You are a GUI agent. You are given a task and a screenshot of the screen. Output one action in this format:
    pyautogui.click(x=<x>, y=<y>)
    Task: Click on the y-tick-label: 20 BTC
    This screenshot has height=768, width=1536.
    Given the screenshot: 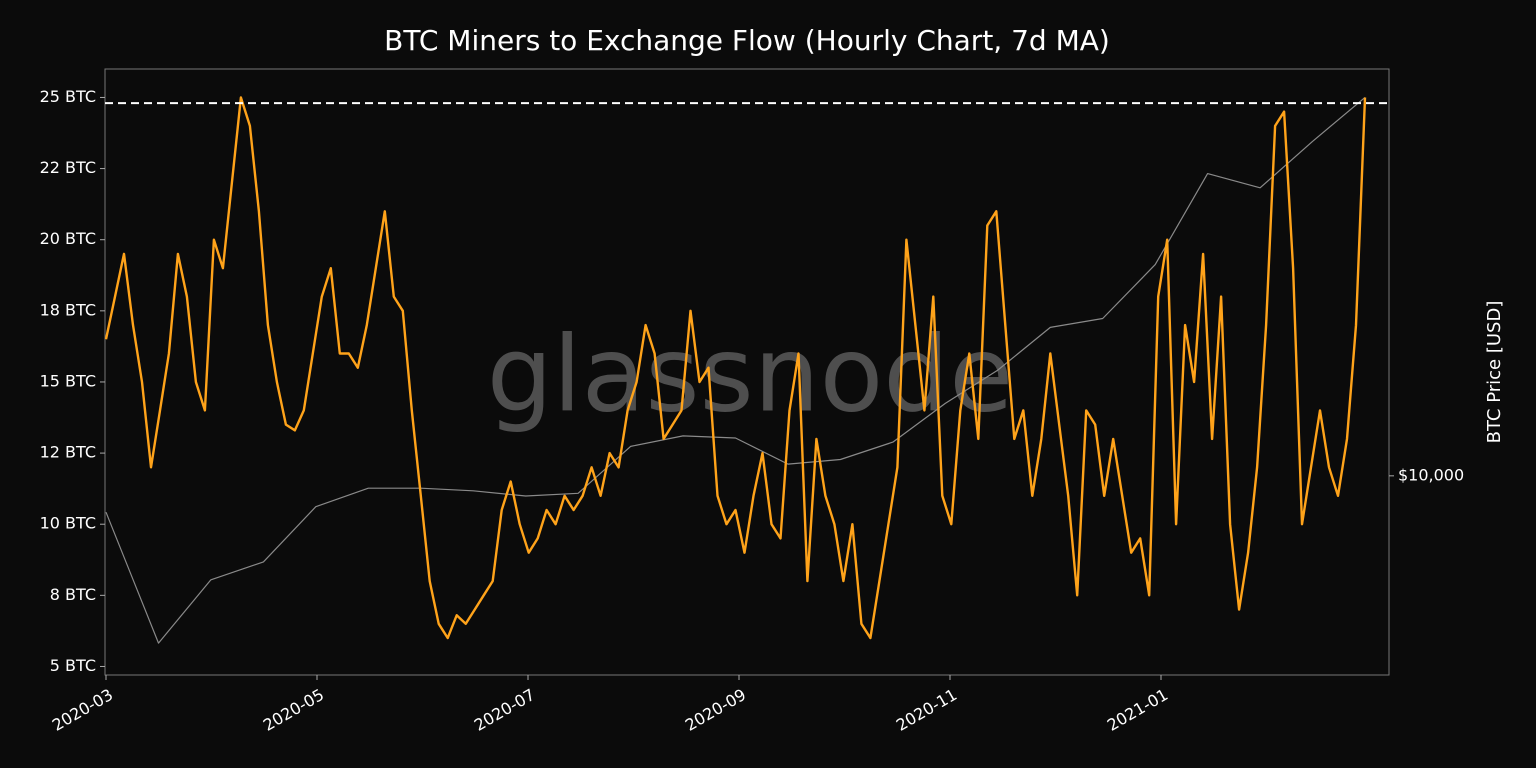 What is the action you would take?
    pyautogui.click(x=68, y=238)
    